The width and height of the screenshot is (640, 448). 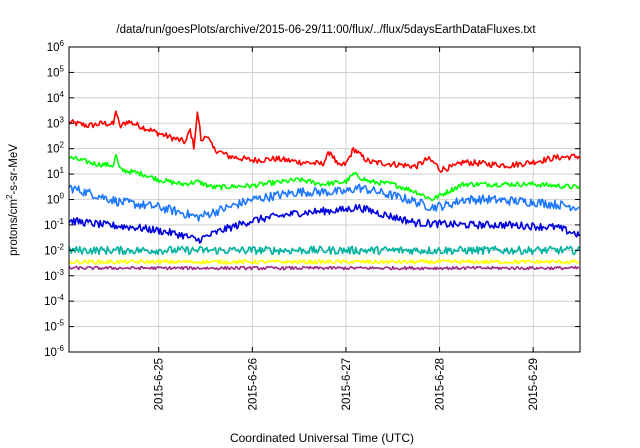 I want to click on y-tick-label: 10⁻⁶, so click(x=54, y=351).